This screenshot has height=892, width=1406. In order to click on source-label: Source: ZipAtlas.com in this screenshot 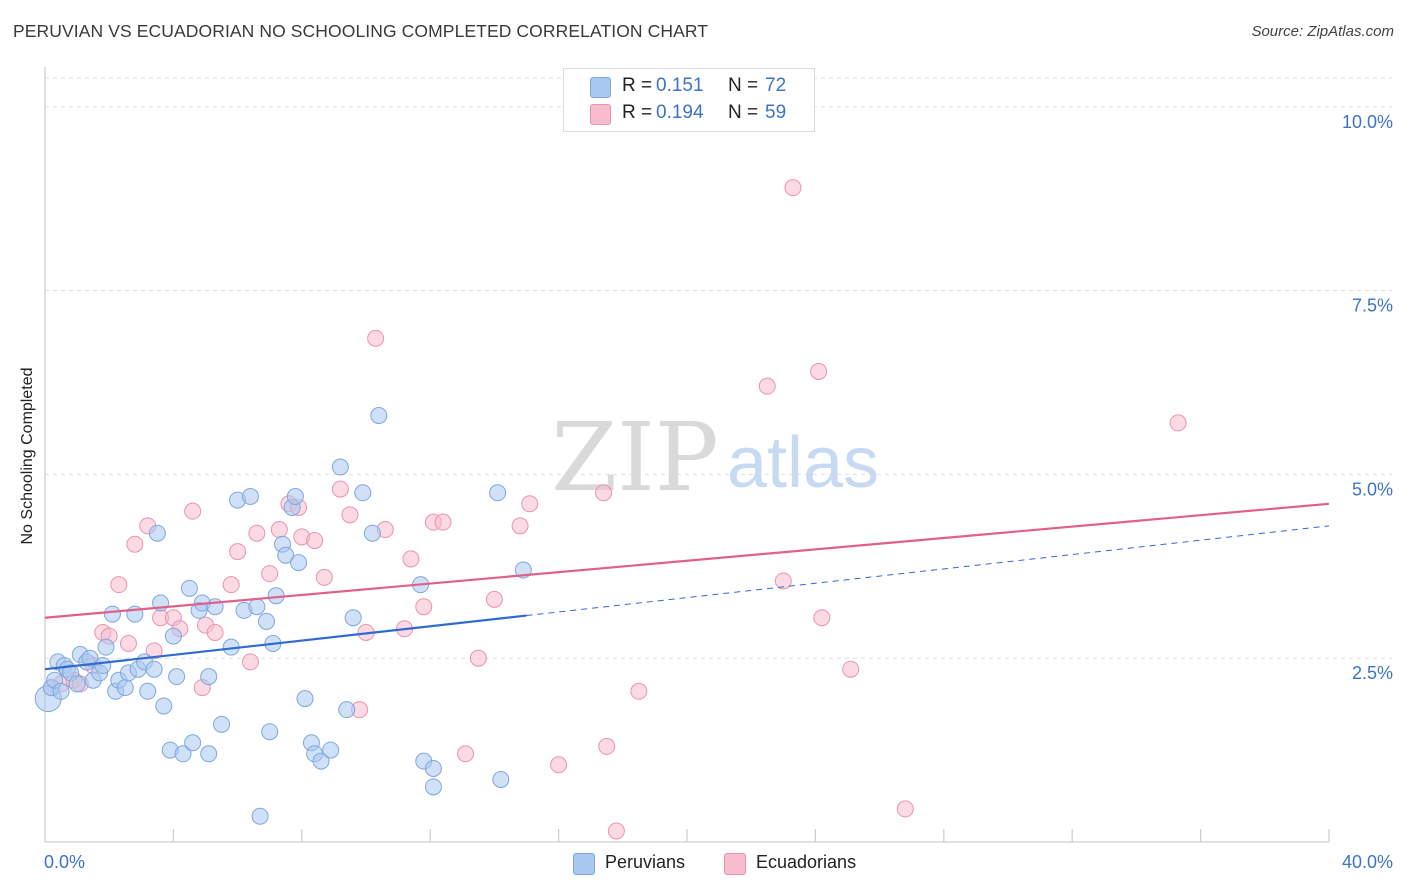, I will do `click(1322, 31)`.